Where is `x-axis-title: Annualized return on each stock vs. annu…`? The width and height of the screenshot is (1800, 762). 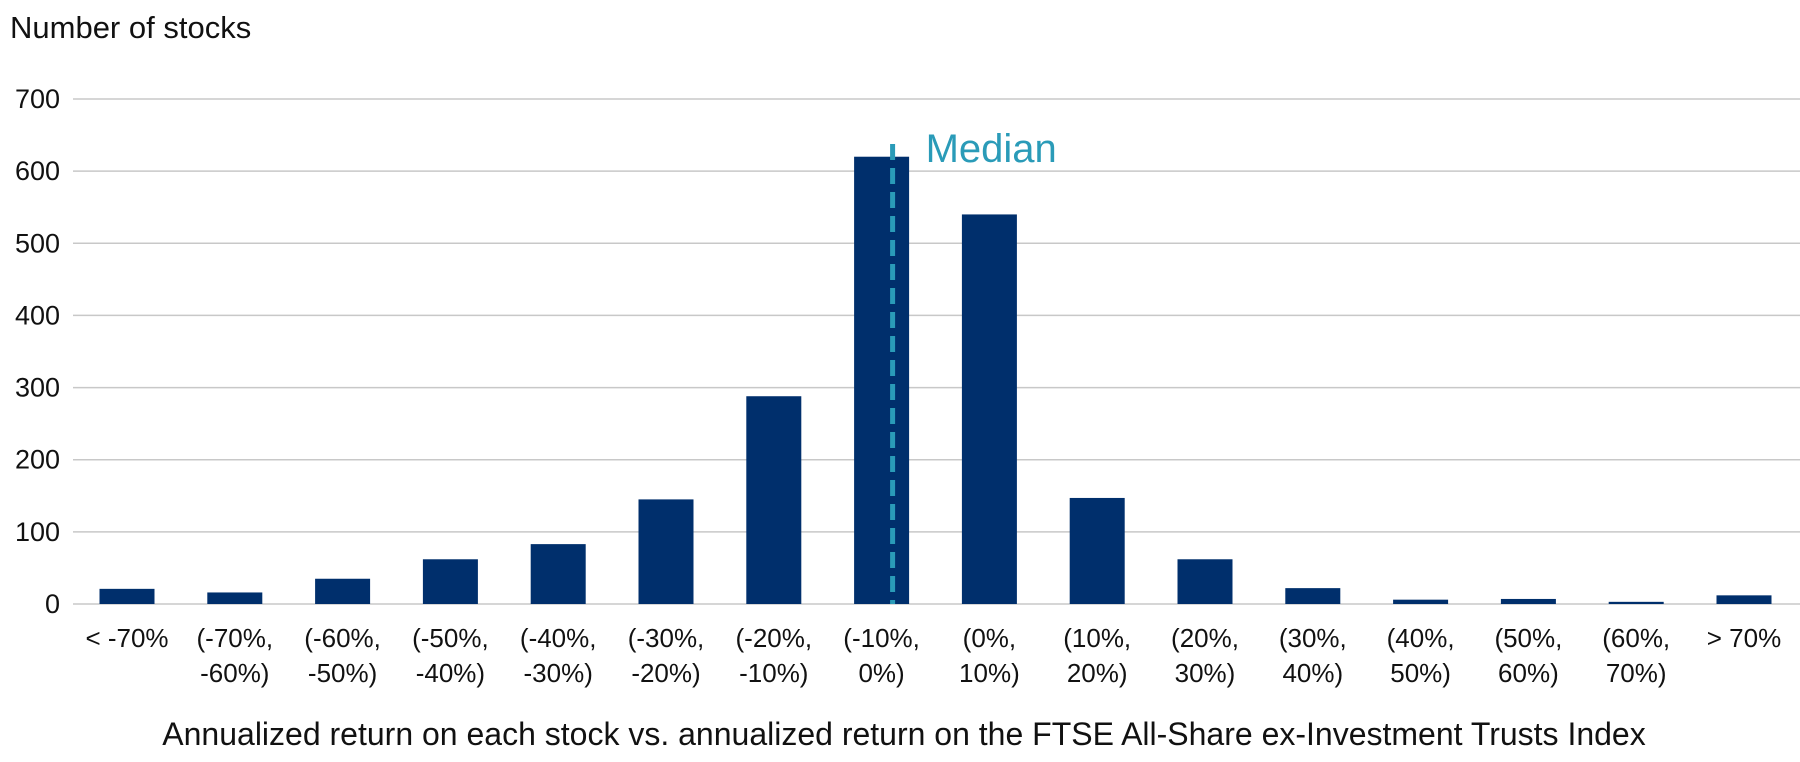
x-axis-title: Annualized return on each stock vs. annu… is located at coordinates (903, 734).